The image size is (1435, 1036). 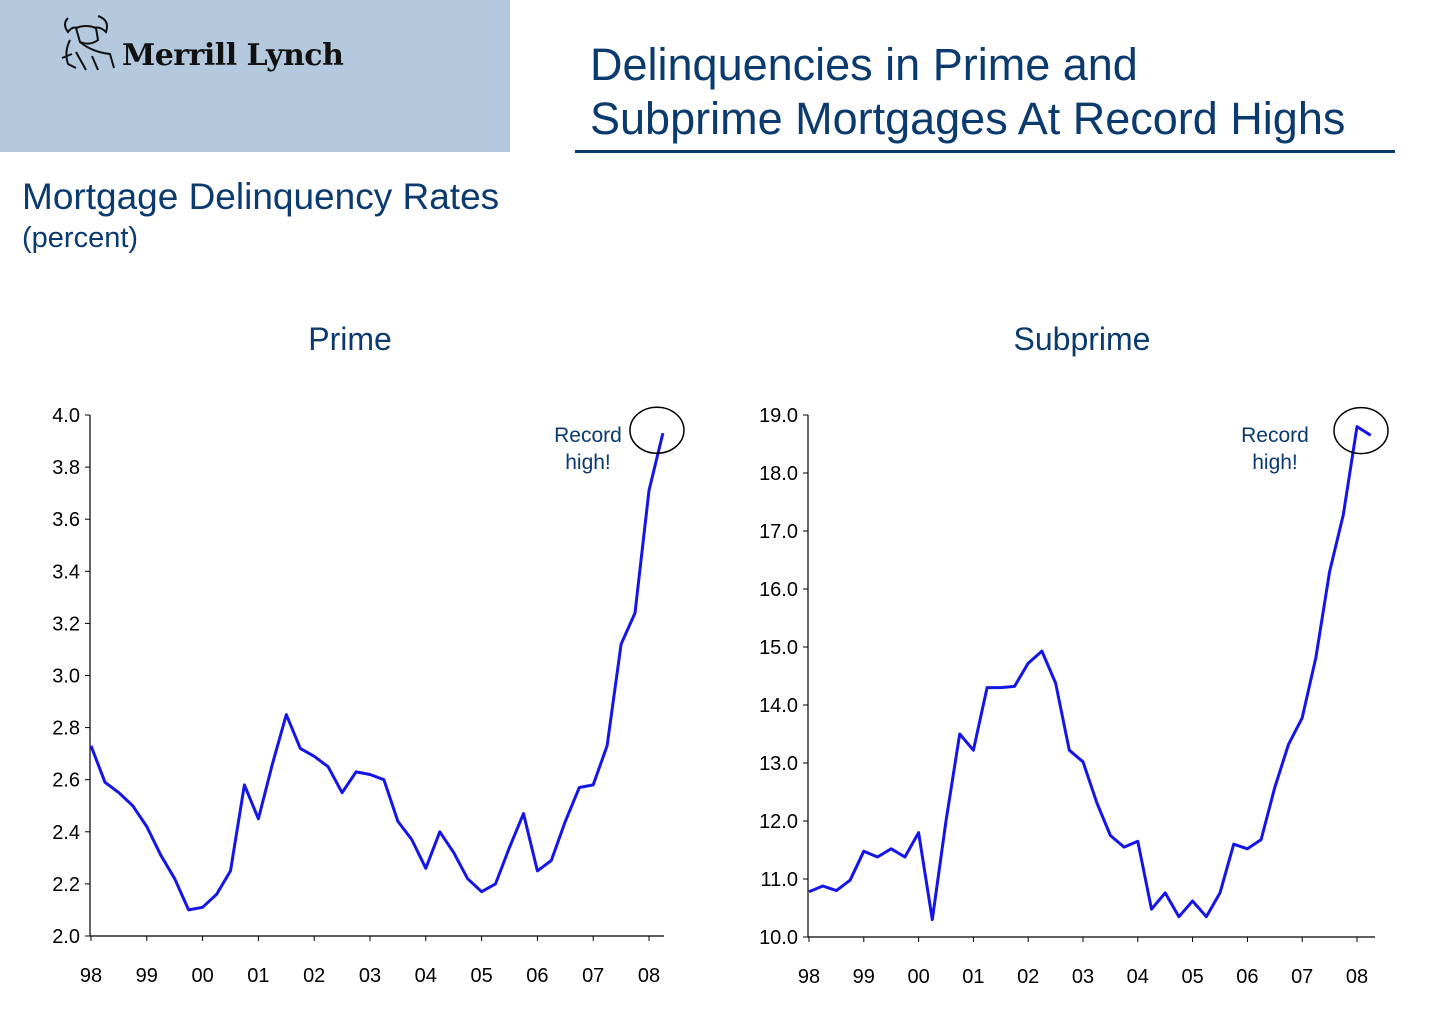 I want to click on chart-unit: (percent), so click(x=80, y=238).